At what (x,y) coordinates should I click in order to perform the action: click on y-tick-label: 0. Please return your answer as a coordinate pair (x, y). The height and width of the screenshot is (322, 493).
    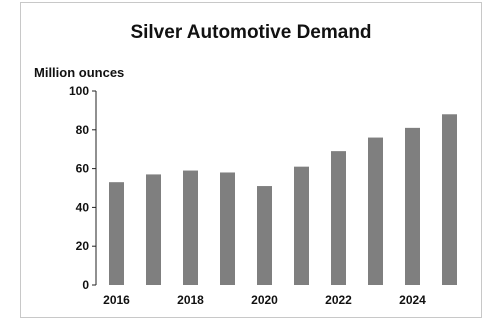
    Looking at the image, I should click on (85, 285).